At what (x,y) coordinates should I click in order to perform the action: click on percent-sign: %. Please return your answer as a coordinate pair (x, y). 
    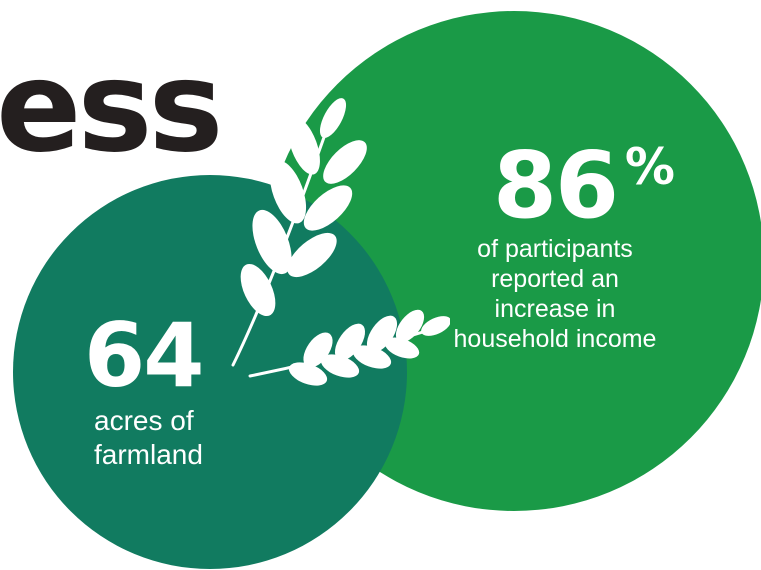
    Looking at the image, I should click on (650, 167).